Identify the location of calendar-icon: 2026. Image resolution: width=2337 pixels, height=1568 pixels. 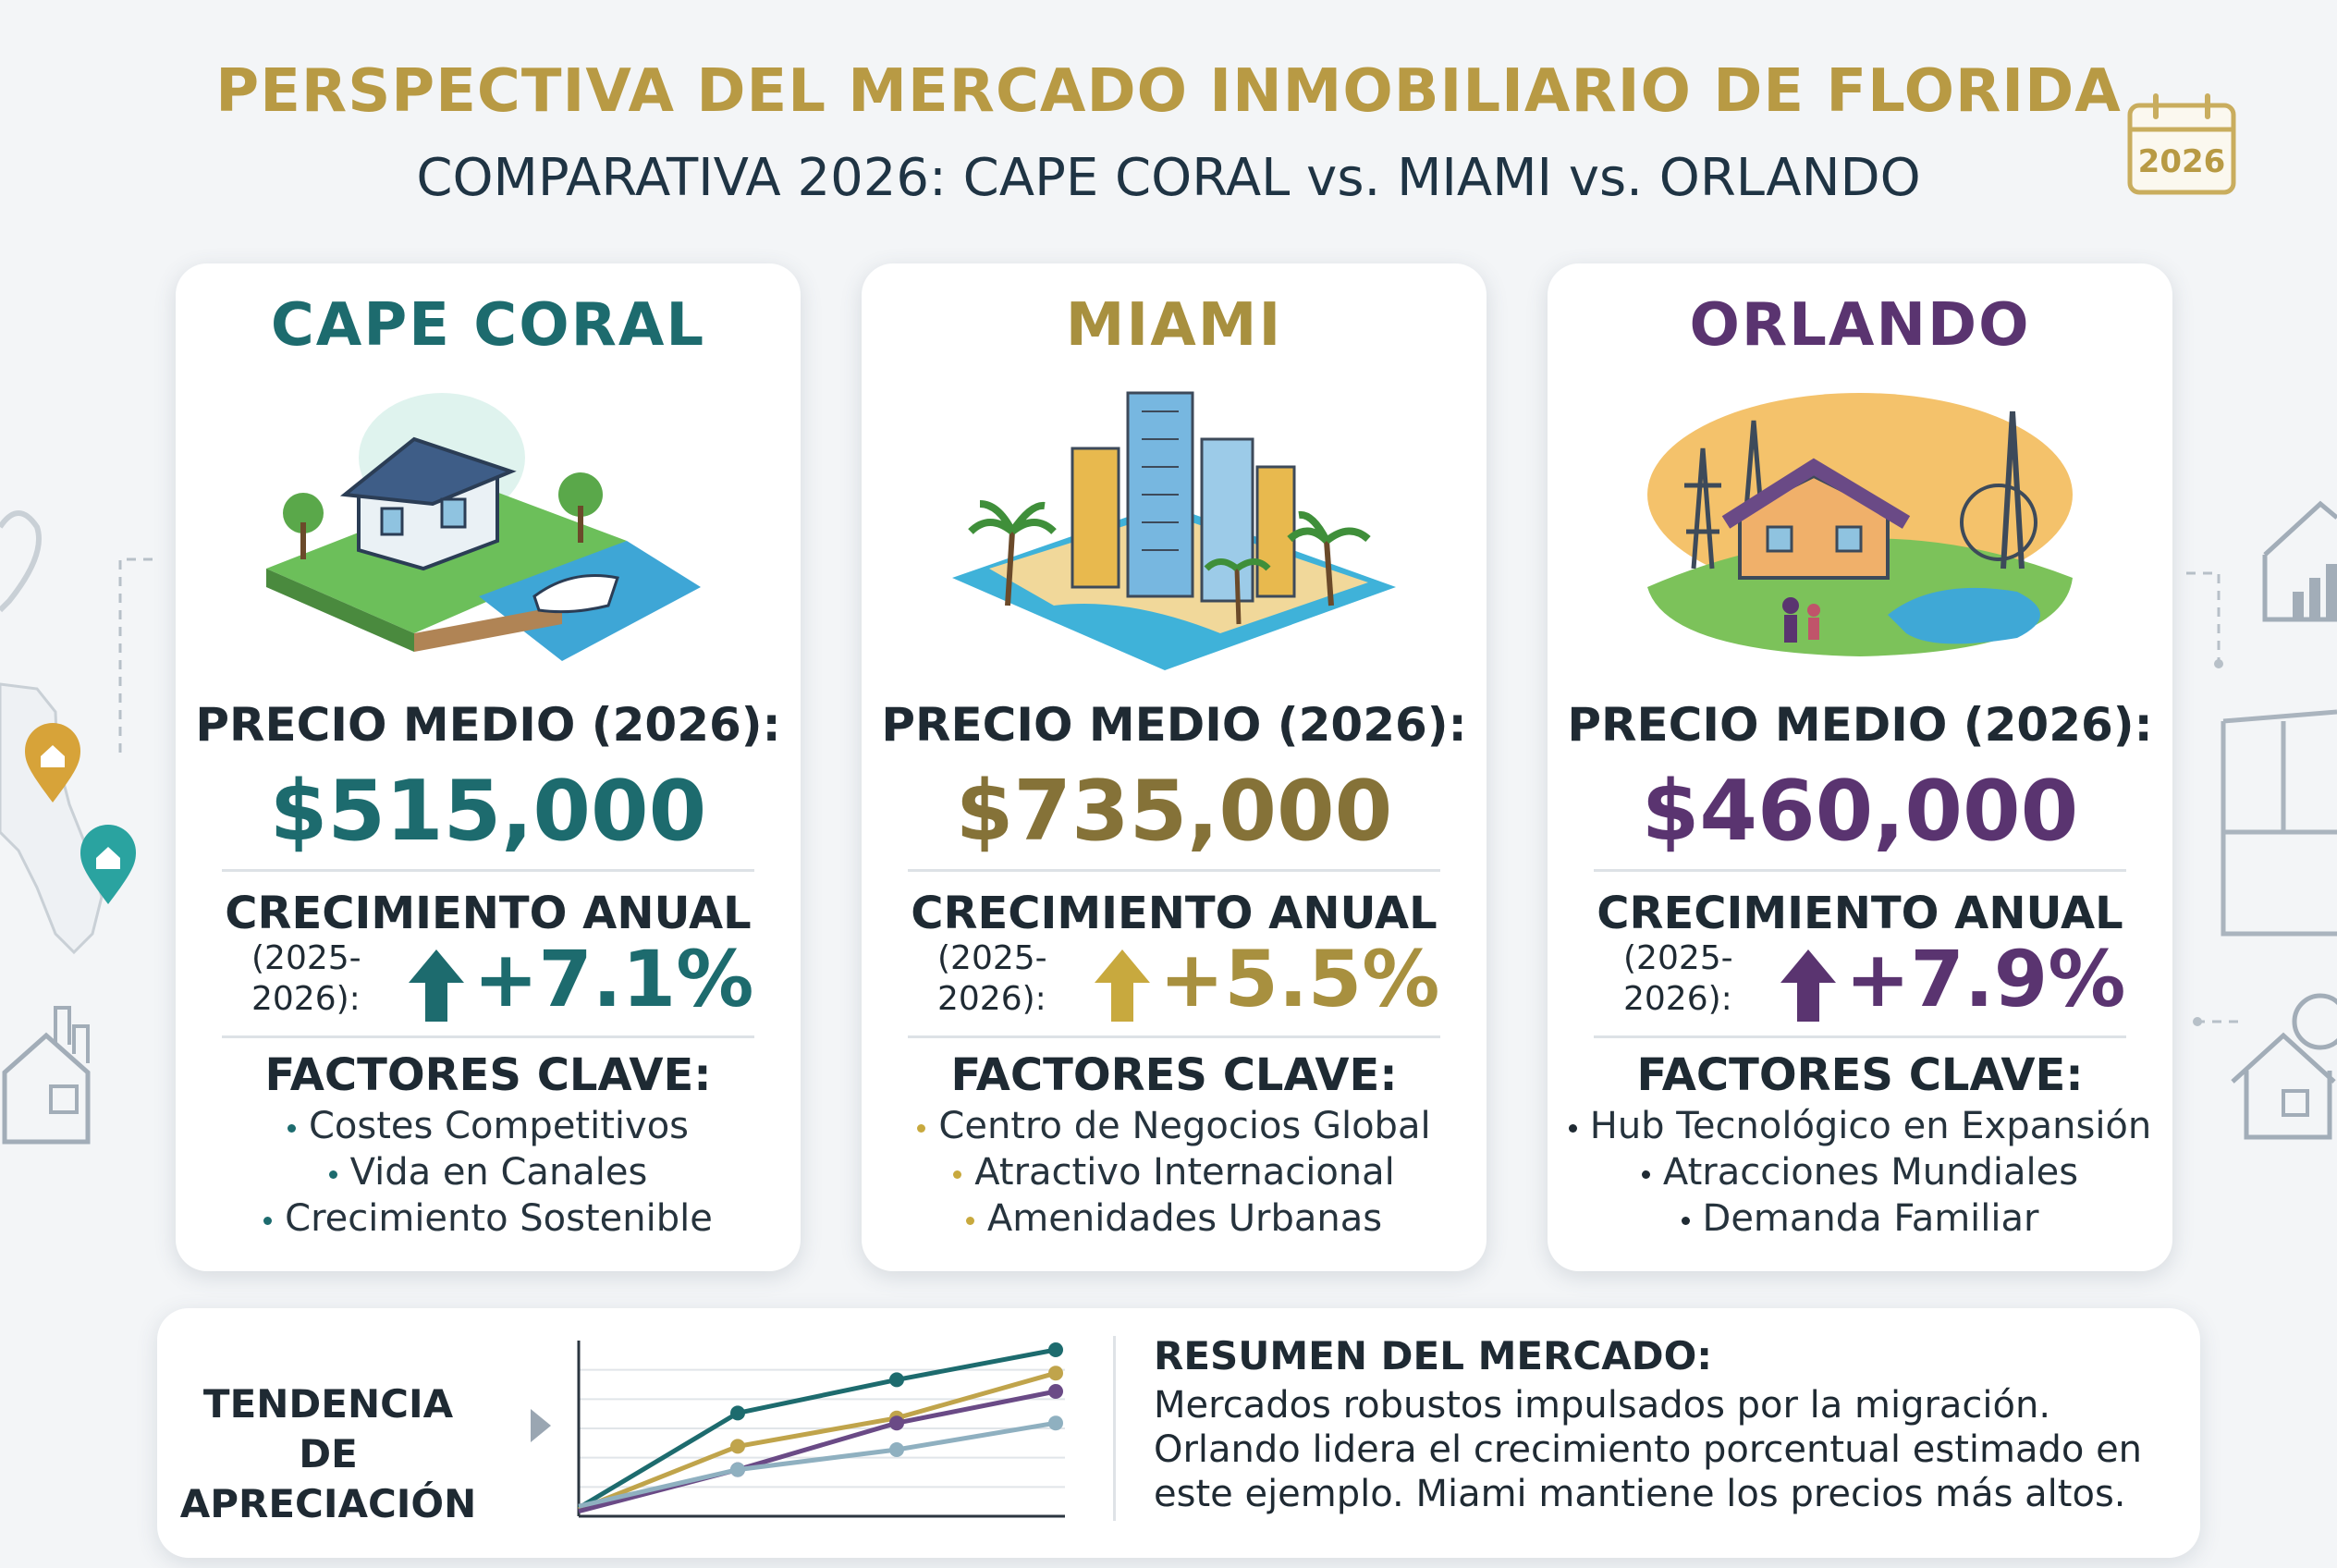
(2181, 144).